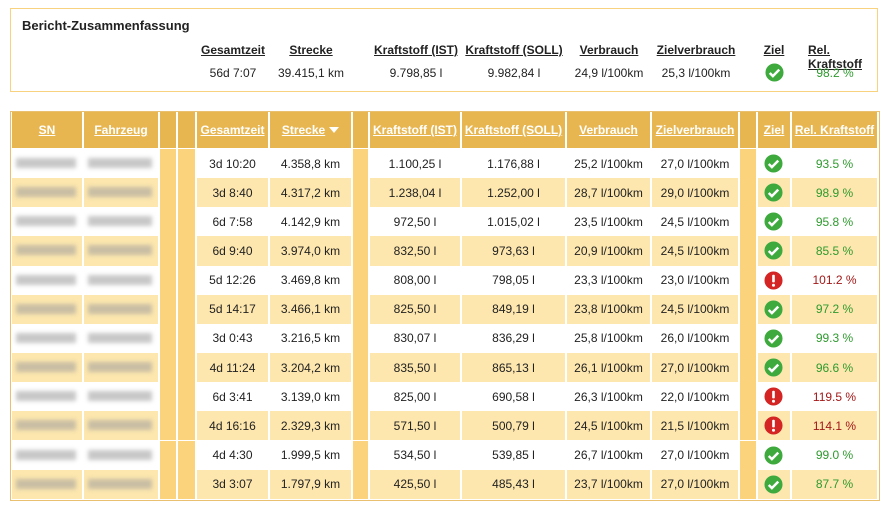 This screenshot has width=888, height=513. What do you see at coordinates (232, 309) in the screenshot?
I see `table-cell: 5d 14:17` at bounding box center [232, 309].